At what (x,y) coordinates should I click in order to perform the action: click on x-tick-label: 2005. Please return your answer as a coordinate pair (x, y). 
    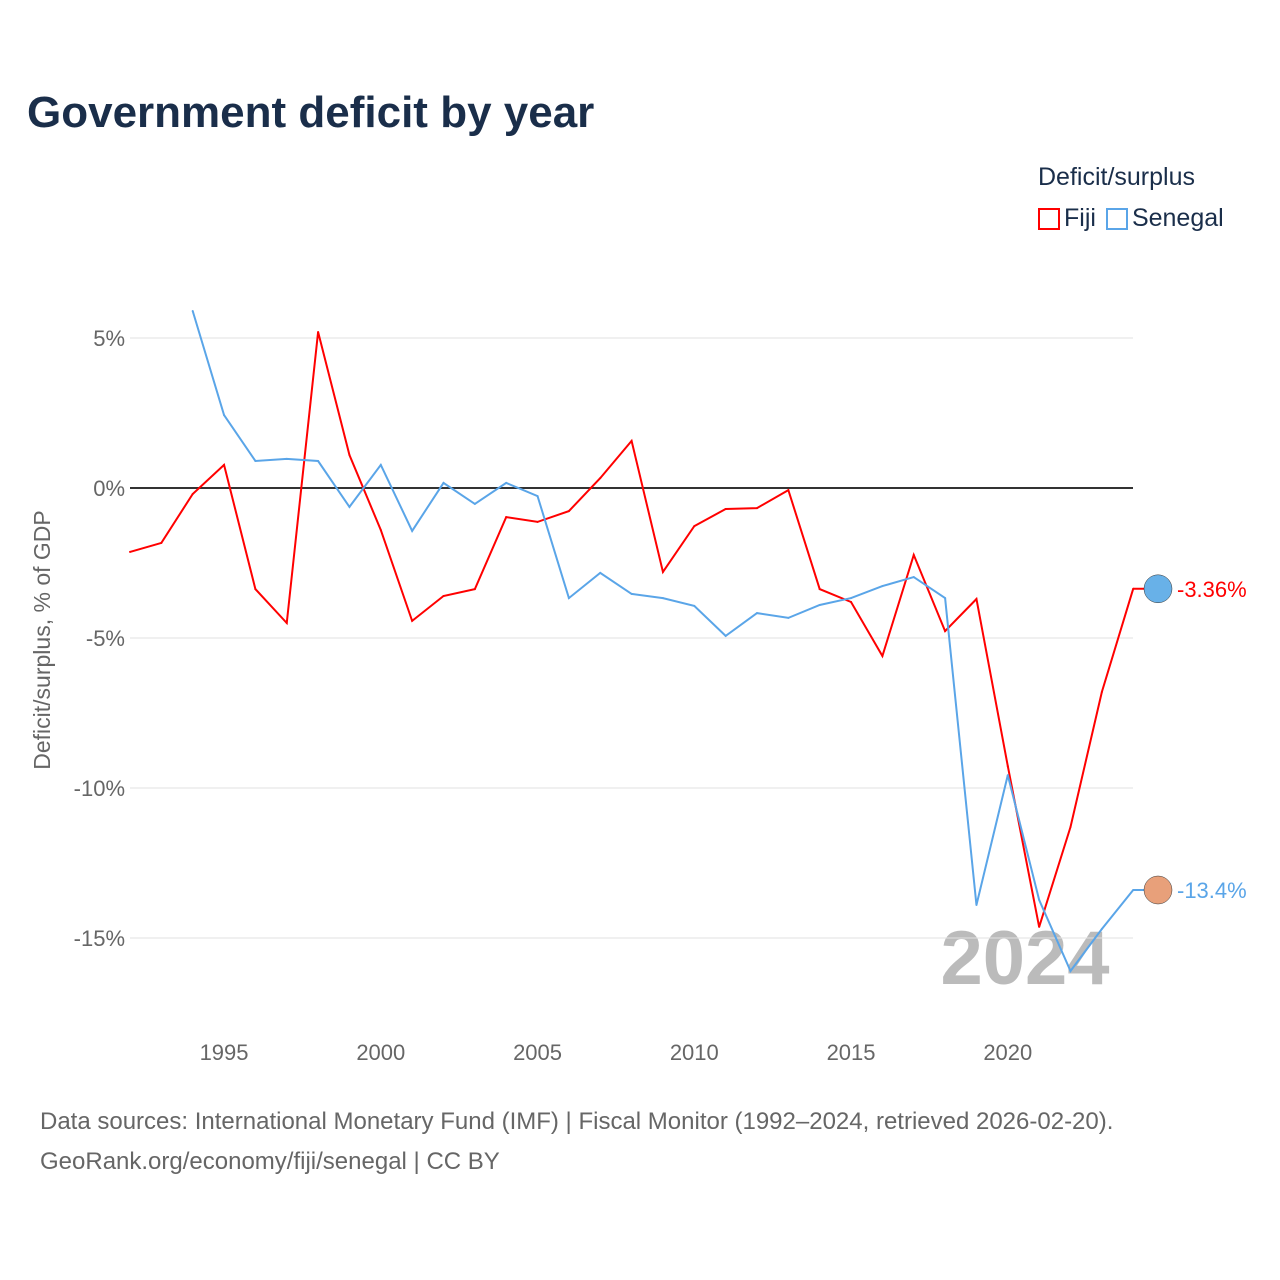
    Looking at the image, I should click on (537, 1052).